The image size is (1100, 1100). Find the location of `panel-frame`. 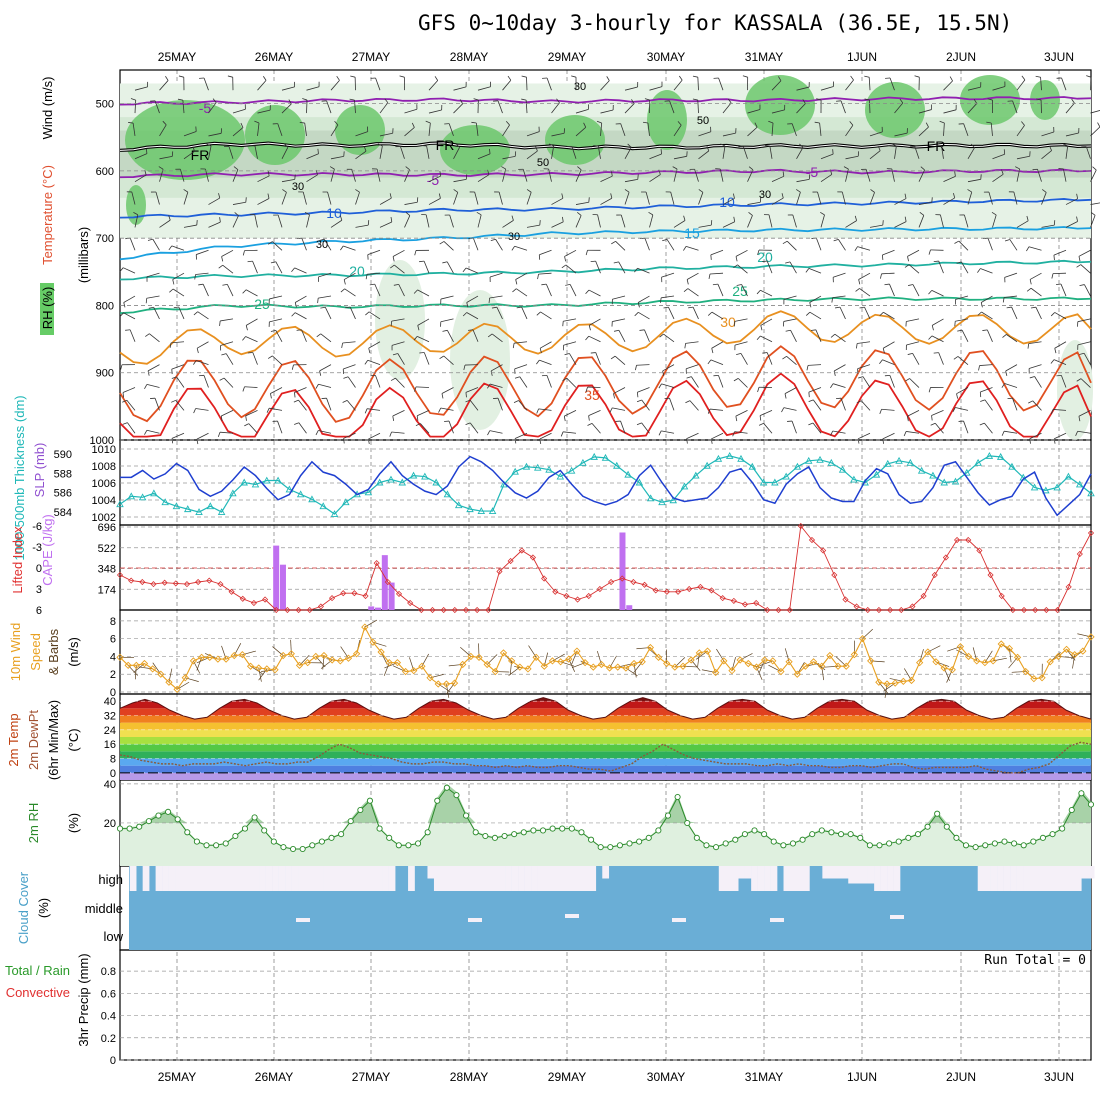

panel-frame is located at coordinates (605, 1005).